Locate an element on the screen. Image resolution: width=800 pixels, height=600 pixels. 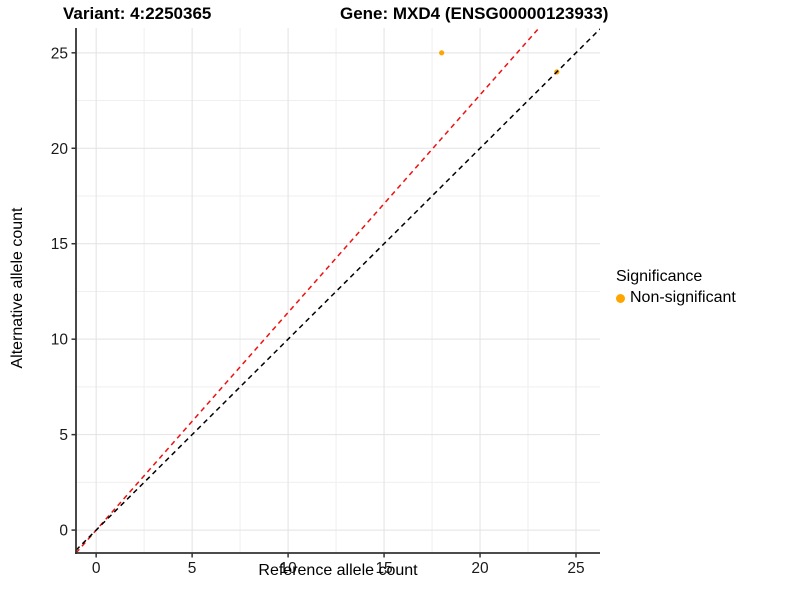
x-tick-label: 15 is located at coordinates (383, 568).